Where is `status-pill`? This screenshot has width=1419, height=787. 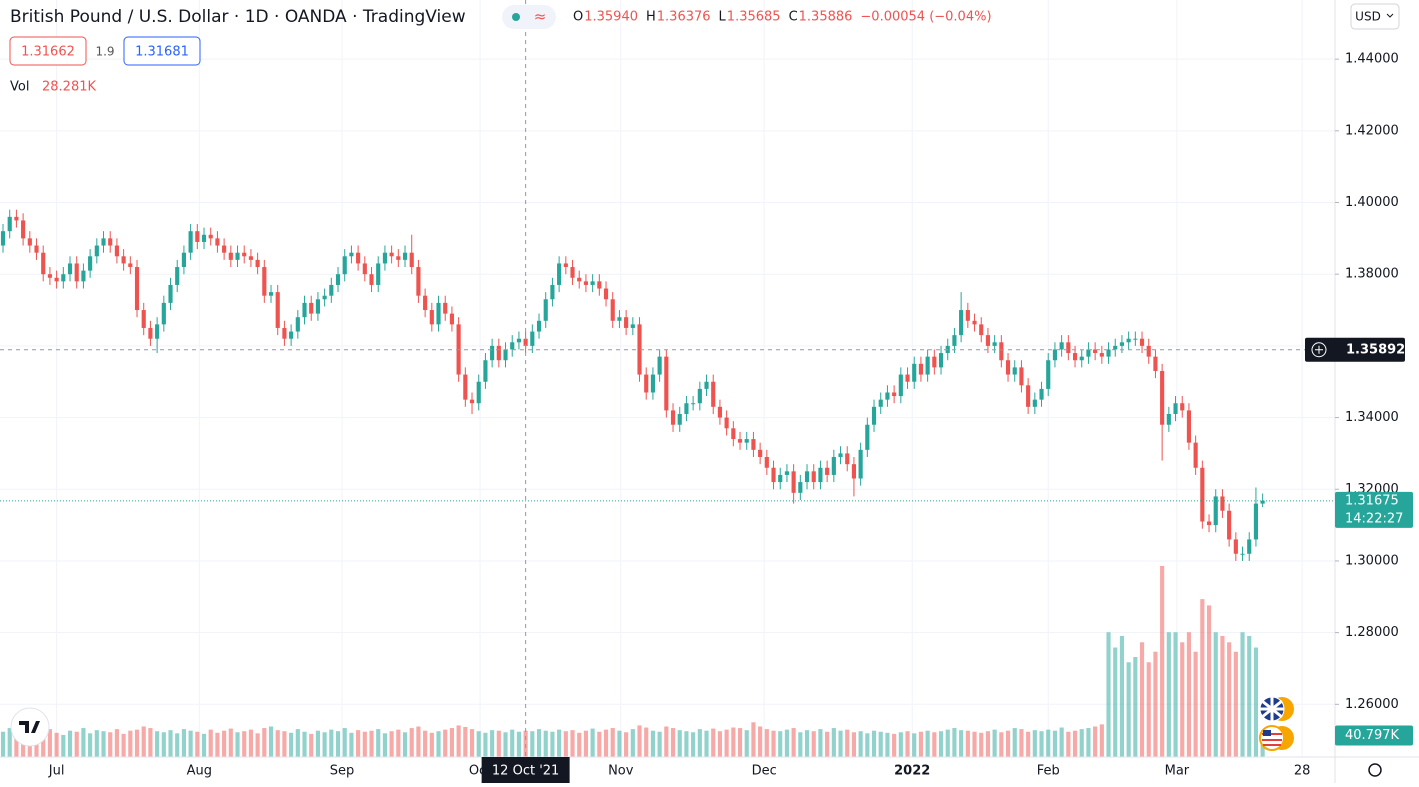
status-pill is located at coordinates (529, 17).